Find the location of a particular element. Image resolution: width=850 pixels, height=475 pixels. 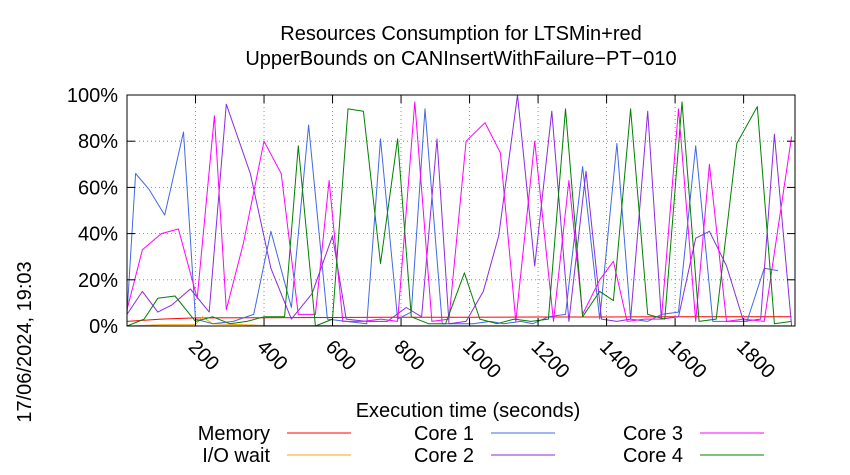

legend-label-core-3: Core 3 is located at coordinates (653, 434).